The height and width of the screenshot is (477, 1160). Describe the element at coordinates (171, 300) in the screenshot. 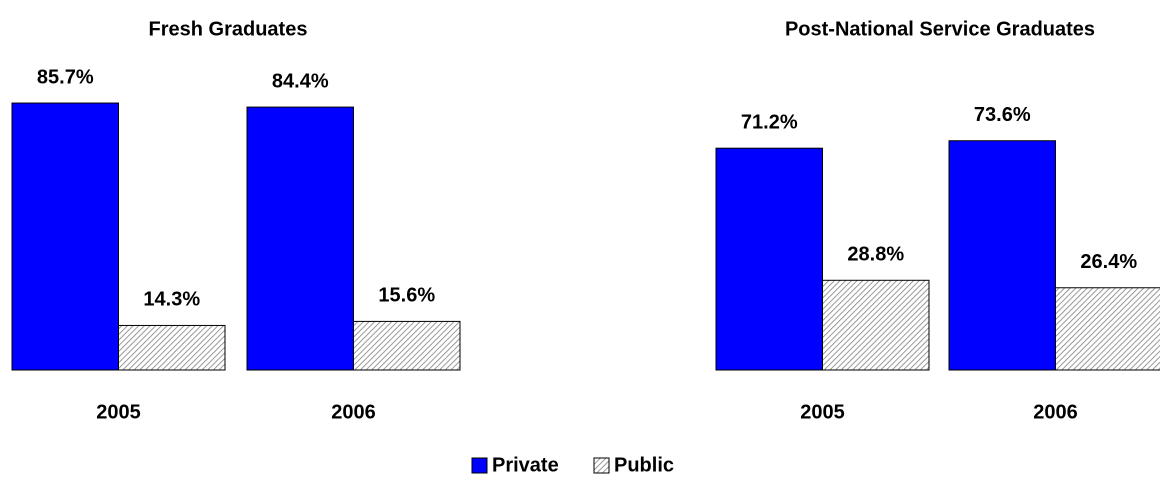

I see `value-label: 14.3%` at that location.